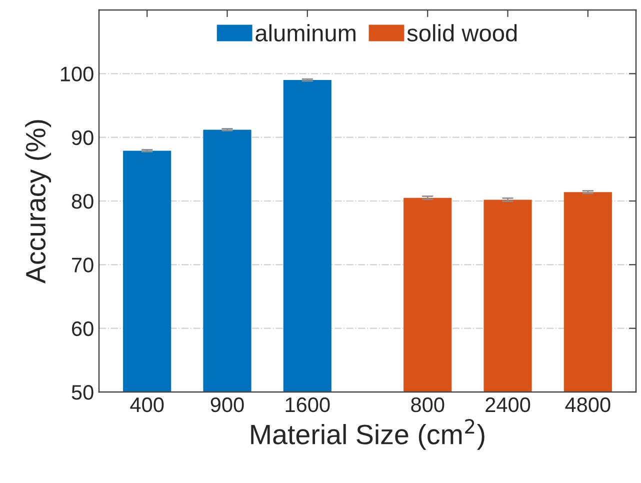 The width and height of the screenshot is (641, 483). I want to click on legend-label: solid wood, so click(462, 33).